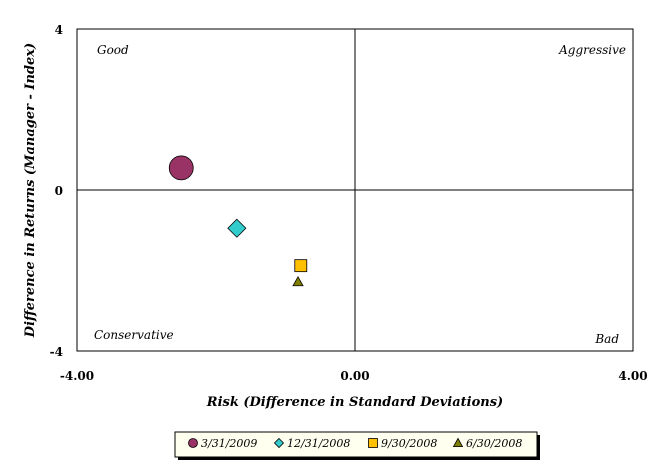  Describe the element at coordinates (409, 443) in the screenshot. I see `legend-label: 9/30/2008` at that location.